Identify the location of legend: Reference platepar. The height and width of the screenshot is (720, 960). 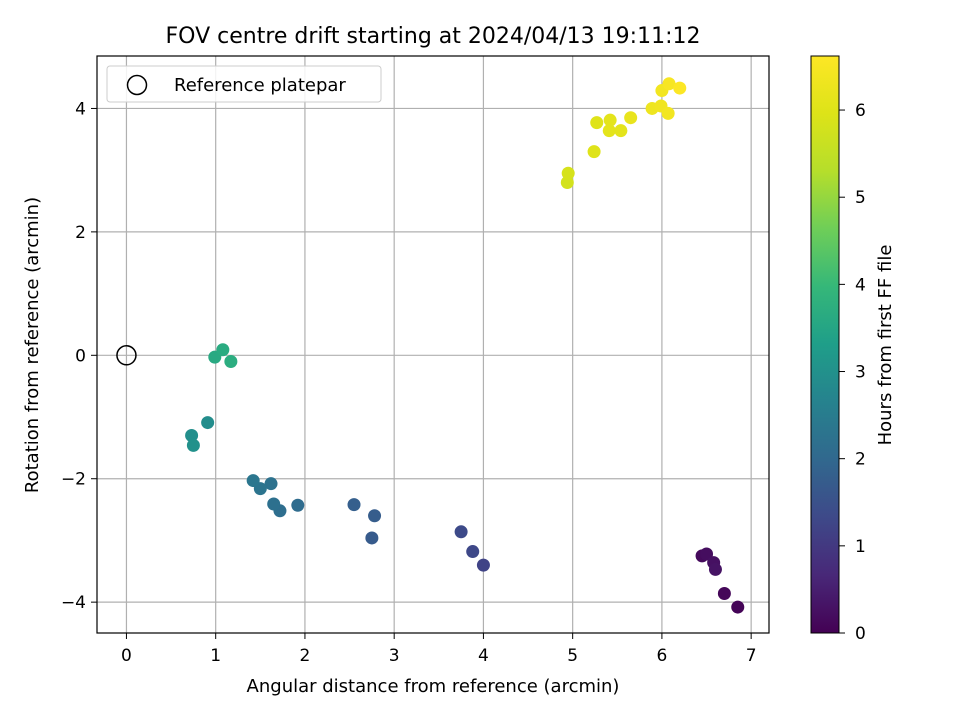
(244, 84).